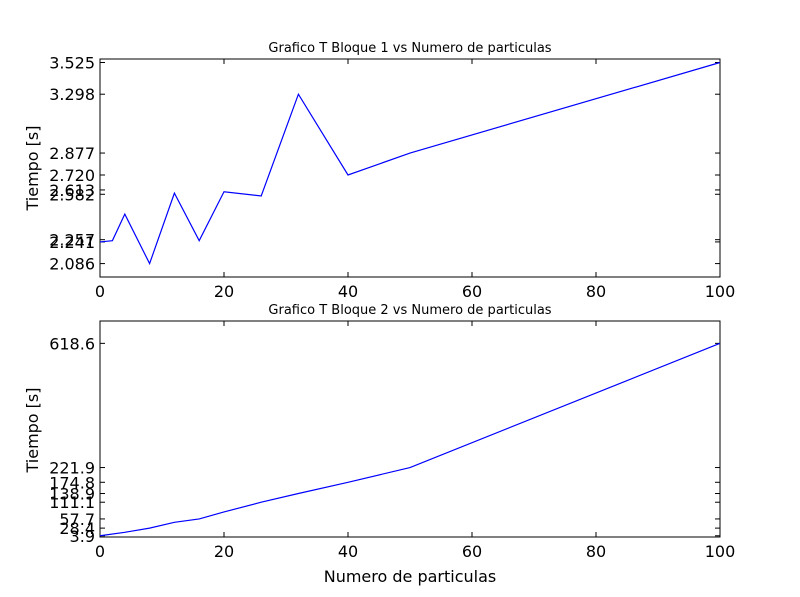  I want to click on x-axis-label: Numero de particulas, so click(410, 576).